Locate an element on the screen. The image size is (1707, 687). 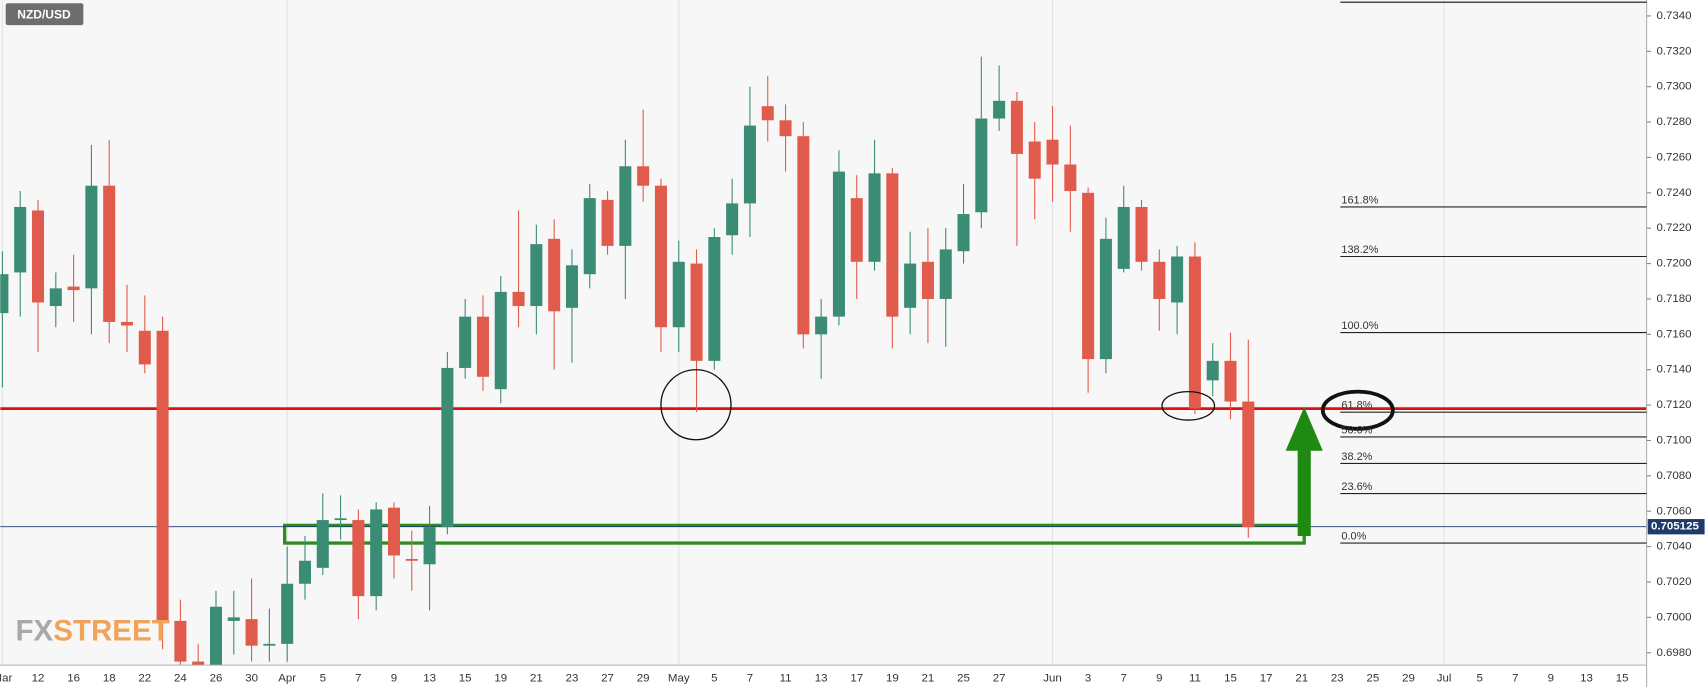
y-tick-label: 0.7240 is located at coordinates (1673, 193).